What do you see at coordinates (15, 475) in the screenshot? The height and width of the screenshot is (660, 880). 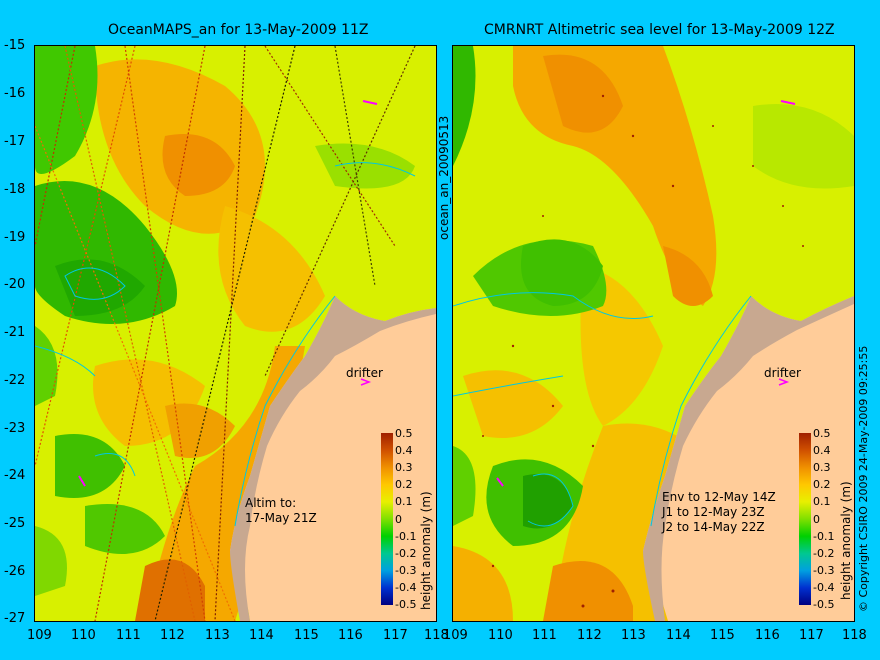 I see `lat-tick: -24` at bounding box center [15, 475].